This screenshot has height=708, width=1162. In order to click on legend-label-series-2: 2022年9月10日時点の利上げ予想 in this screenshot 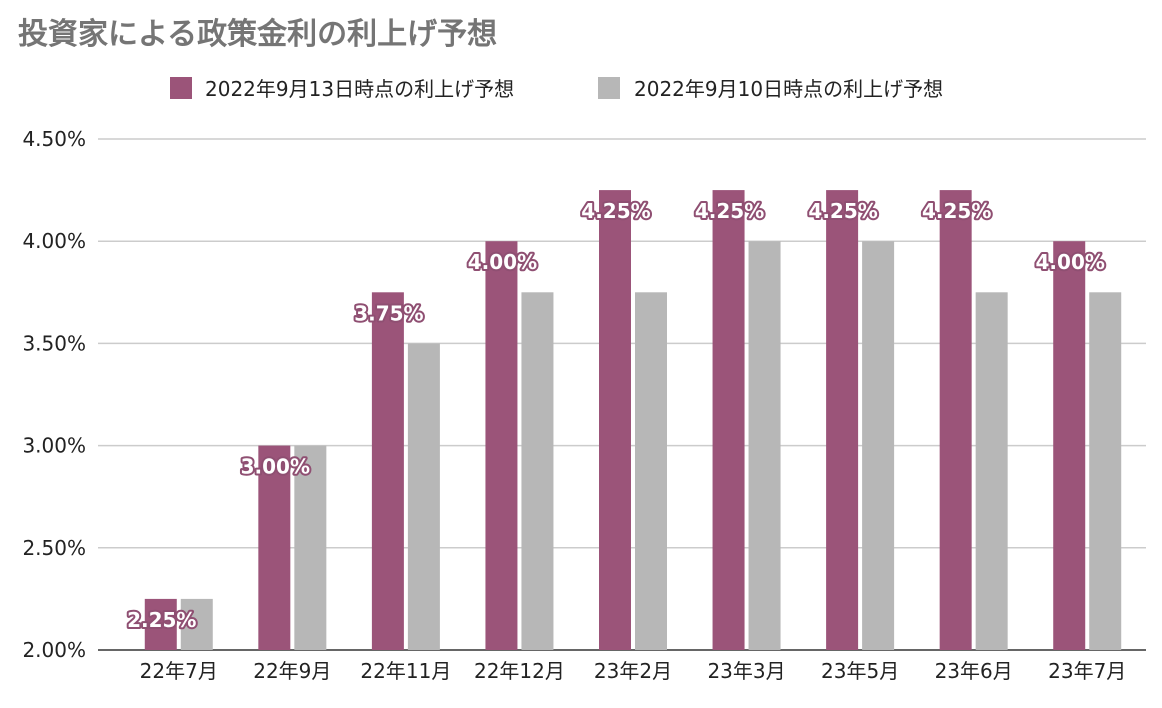, I will do `click(788, 89)`.